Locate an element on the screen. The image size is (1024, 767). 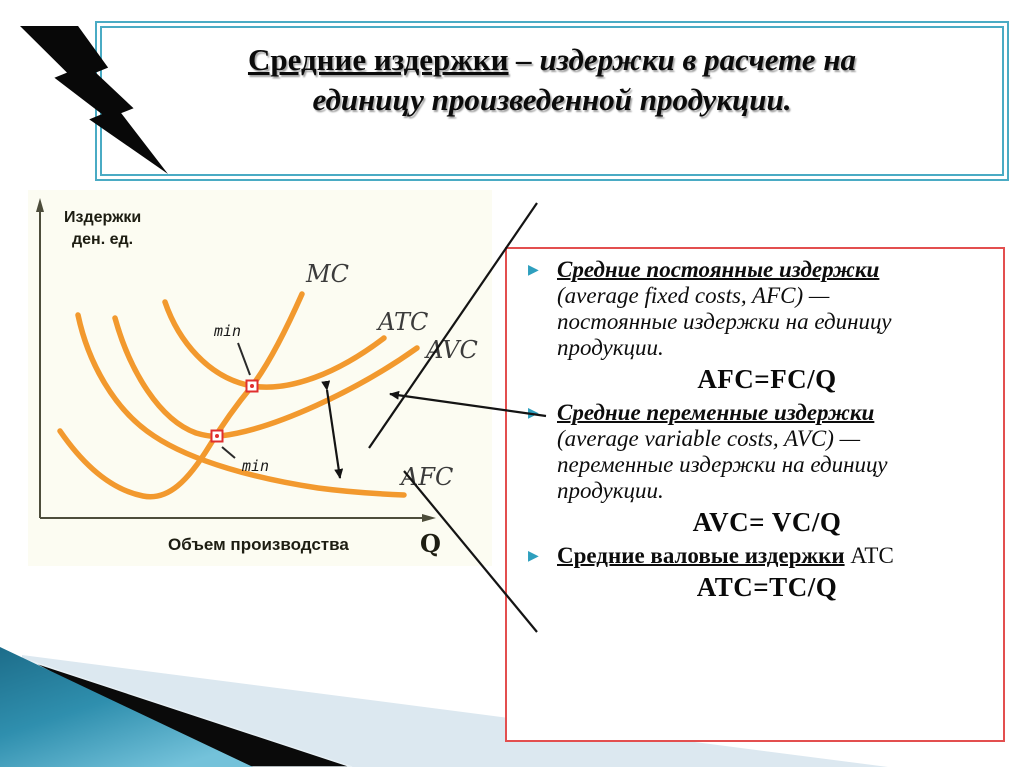
lightning-bolt-shape is located at coordinates (94, 100).